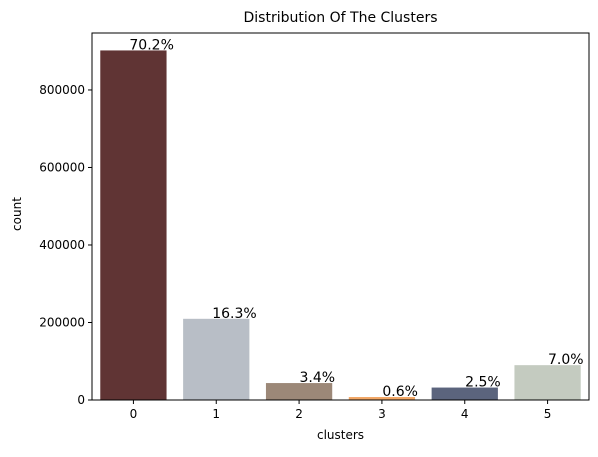  What do you see at coordinates (62, 167) in the screenshot?
I see `y-tick-label: 600000` at bounding box center [62, 167].